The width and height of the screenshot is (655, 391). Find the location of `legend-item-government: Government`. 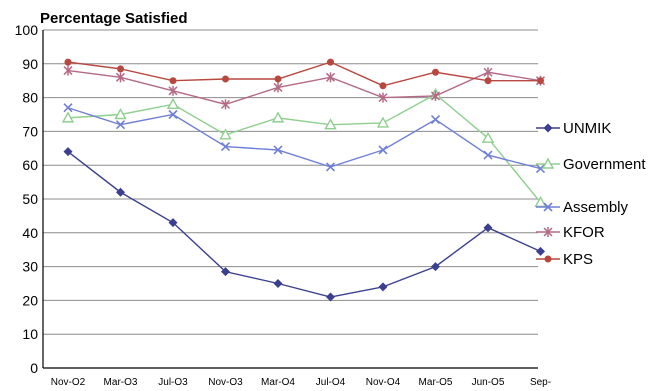

legend-item-government: Government is located at coordinates (591, 164).